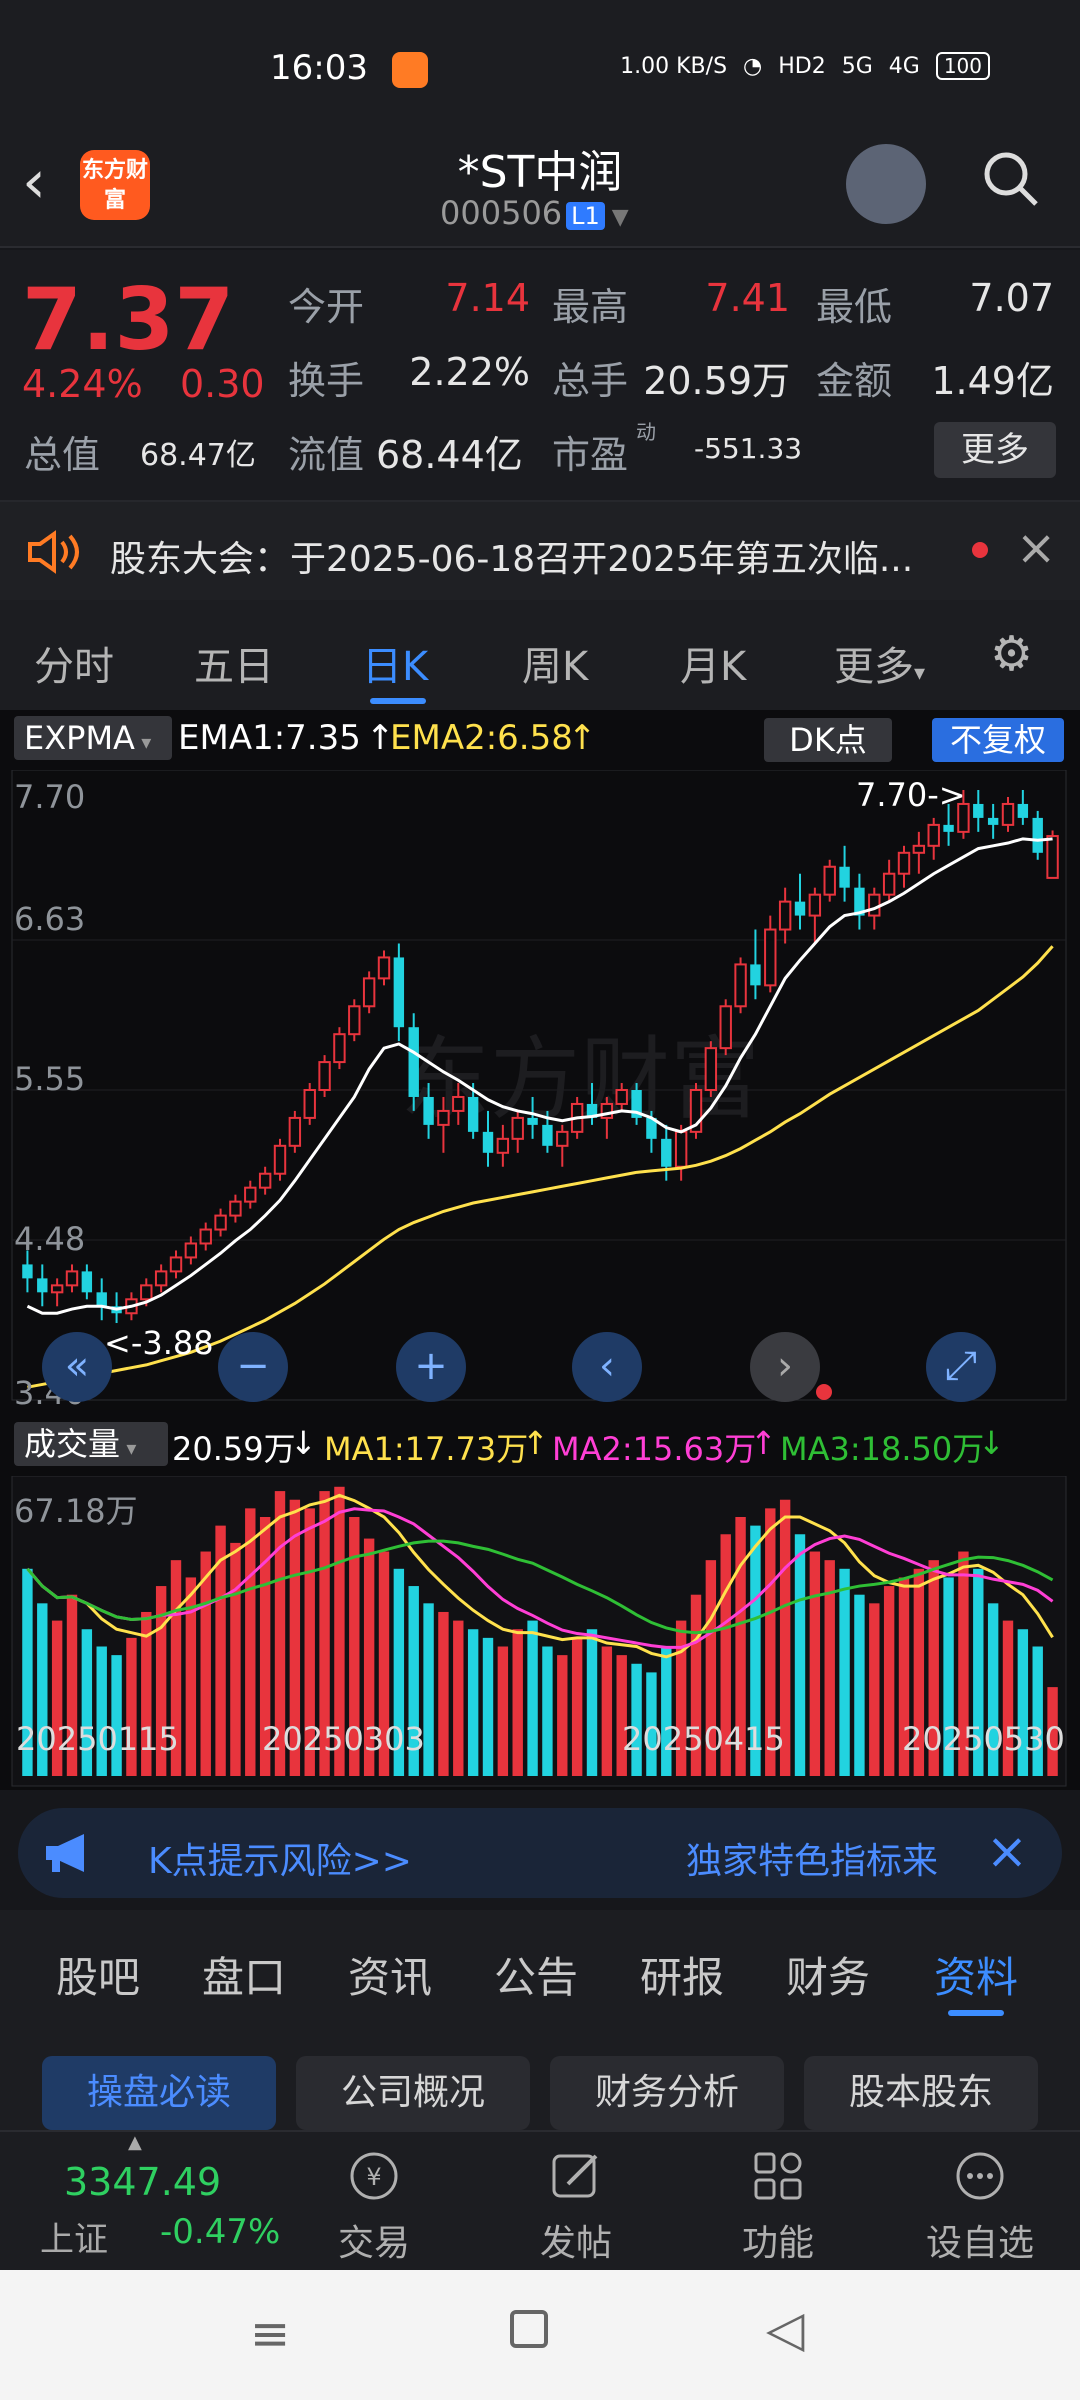 The height and width of the screenshot is (2400, 1080). Describe the element at coordinates (540, 1853) in the screenshot. I see `promo-banner: K点提示风险>> 独家特色指标来 ×` at that location.